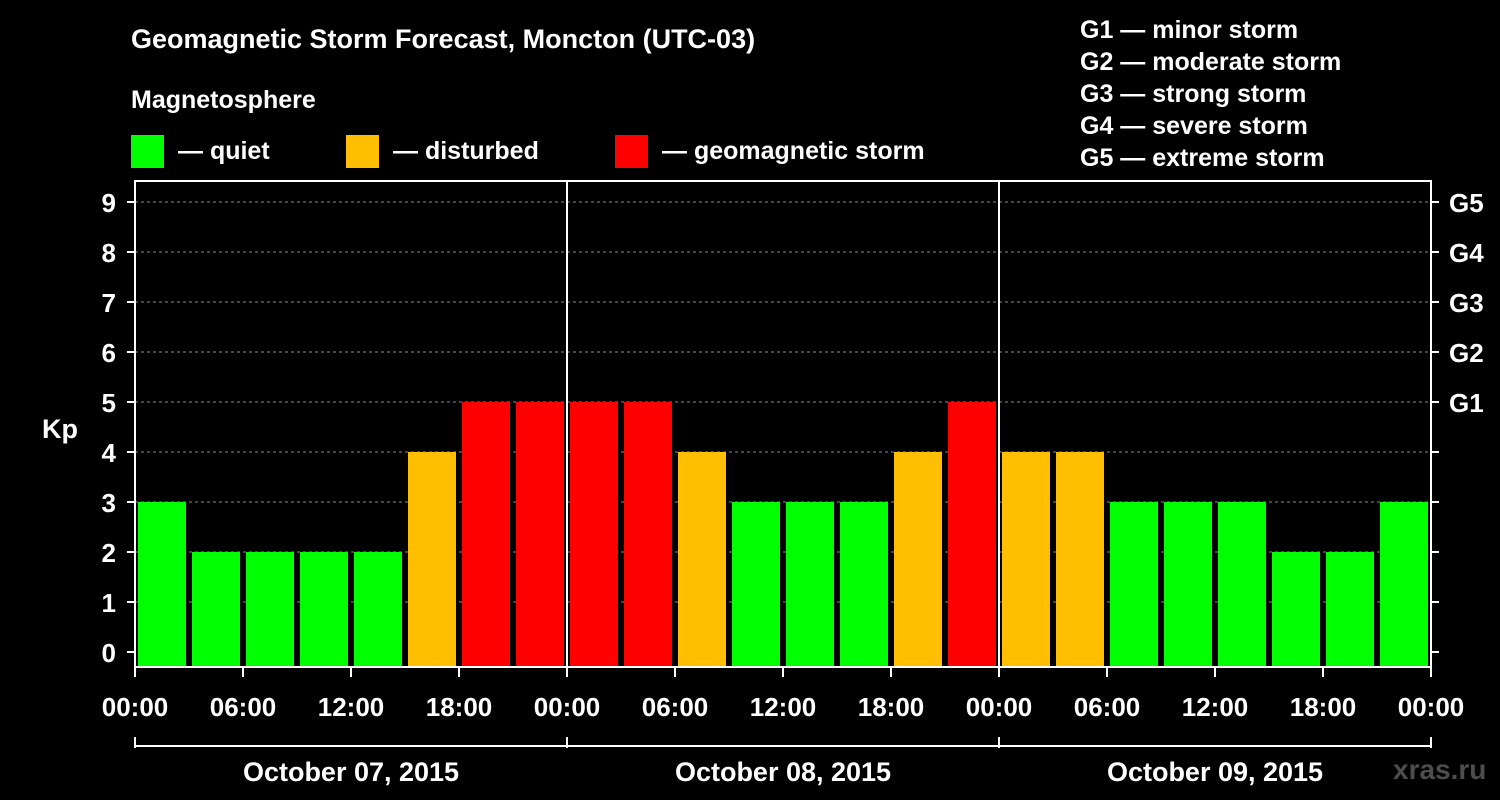 The height and width of the screenshot is (800, 1500). What do you see at coordinates (466, 150) in the screenshot?
I see `legend-label-disturbed: — disturbed` at bounding box center [466, 150].